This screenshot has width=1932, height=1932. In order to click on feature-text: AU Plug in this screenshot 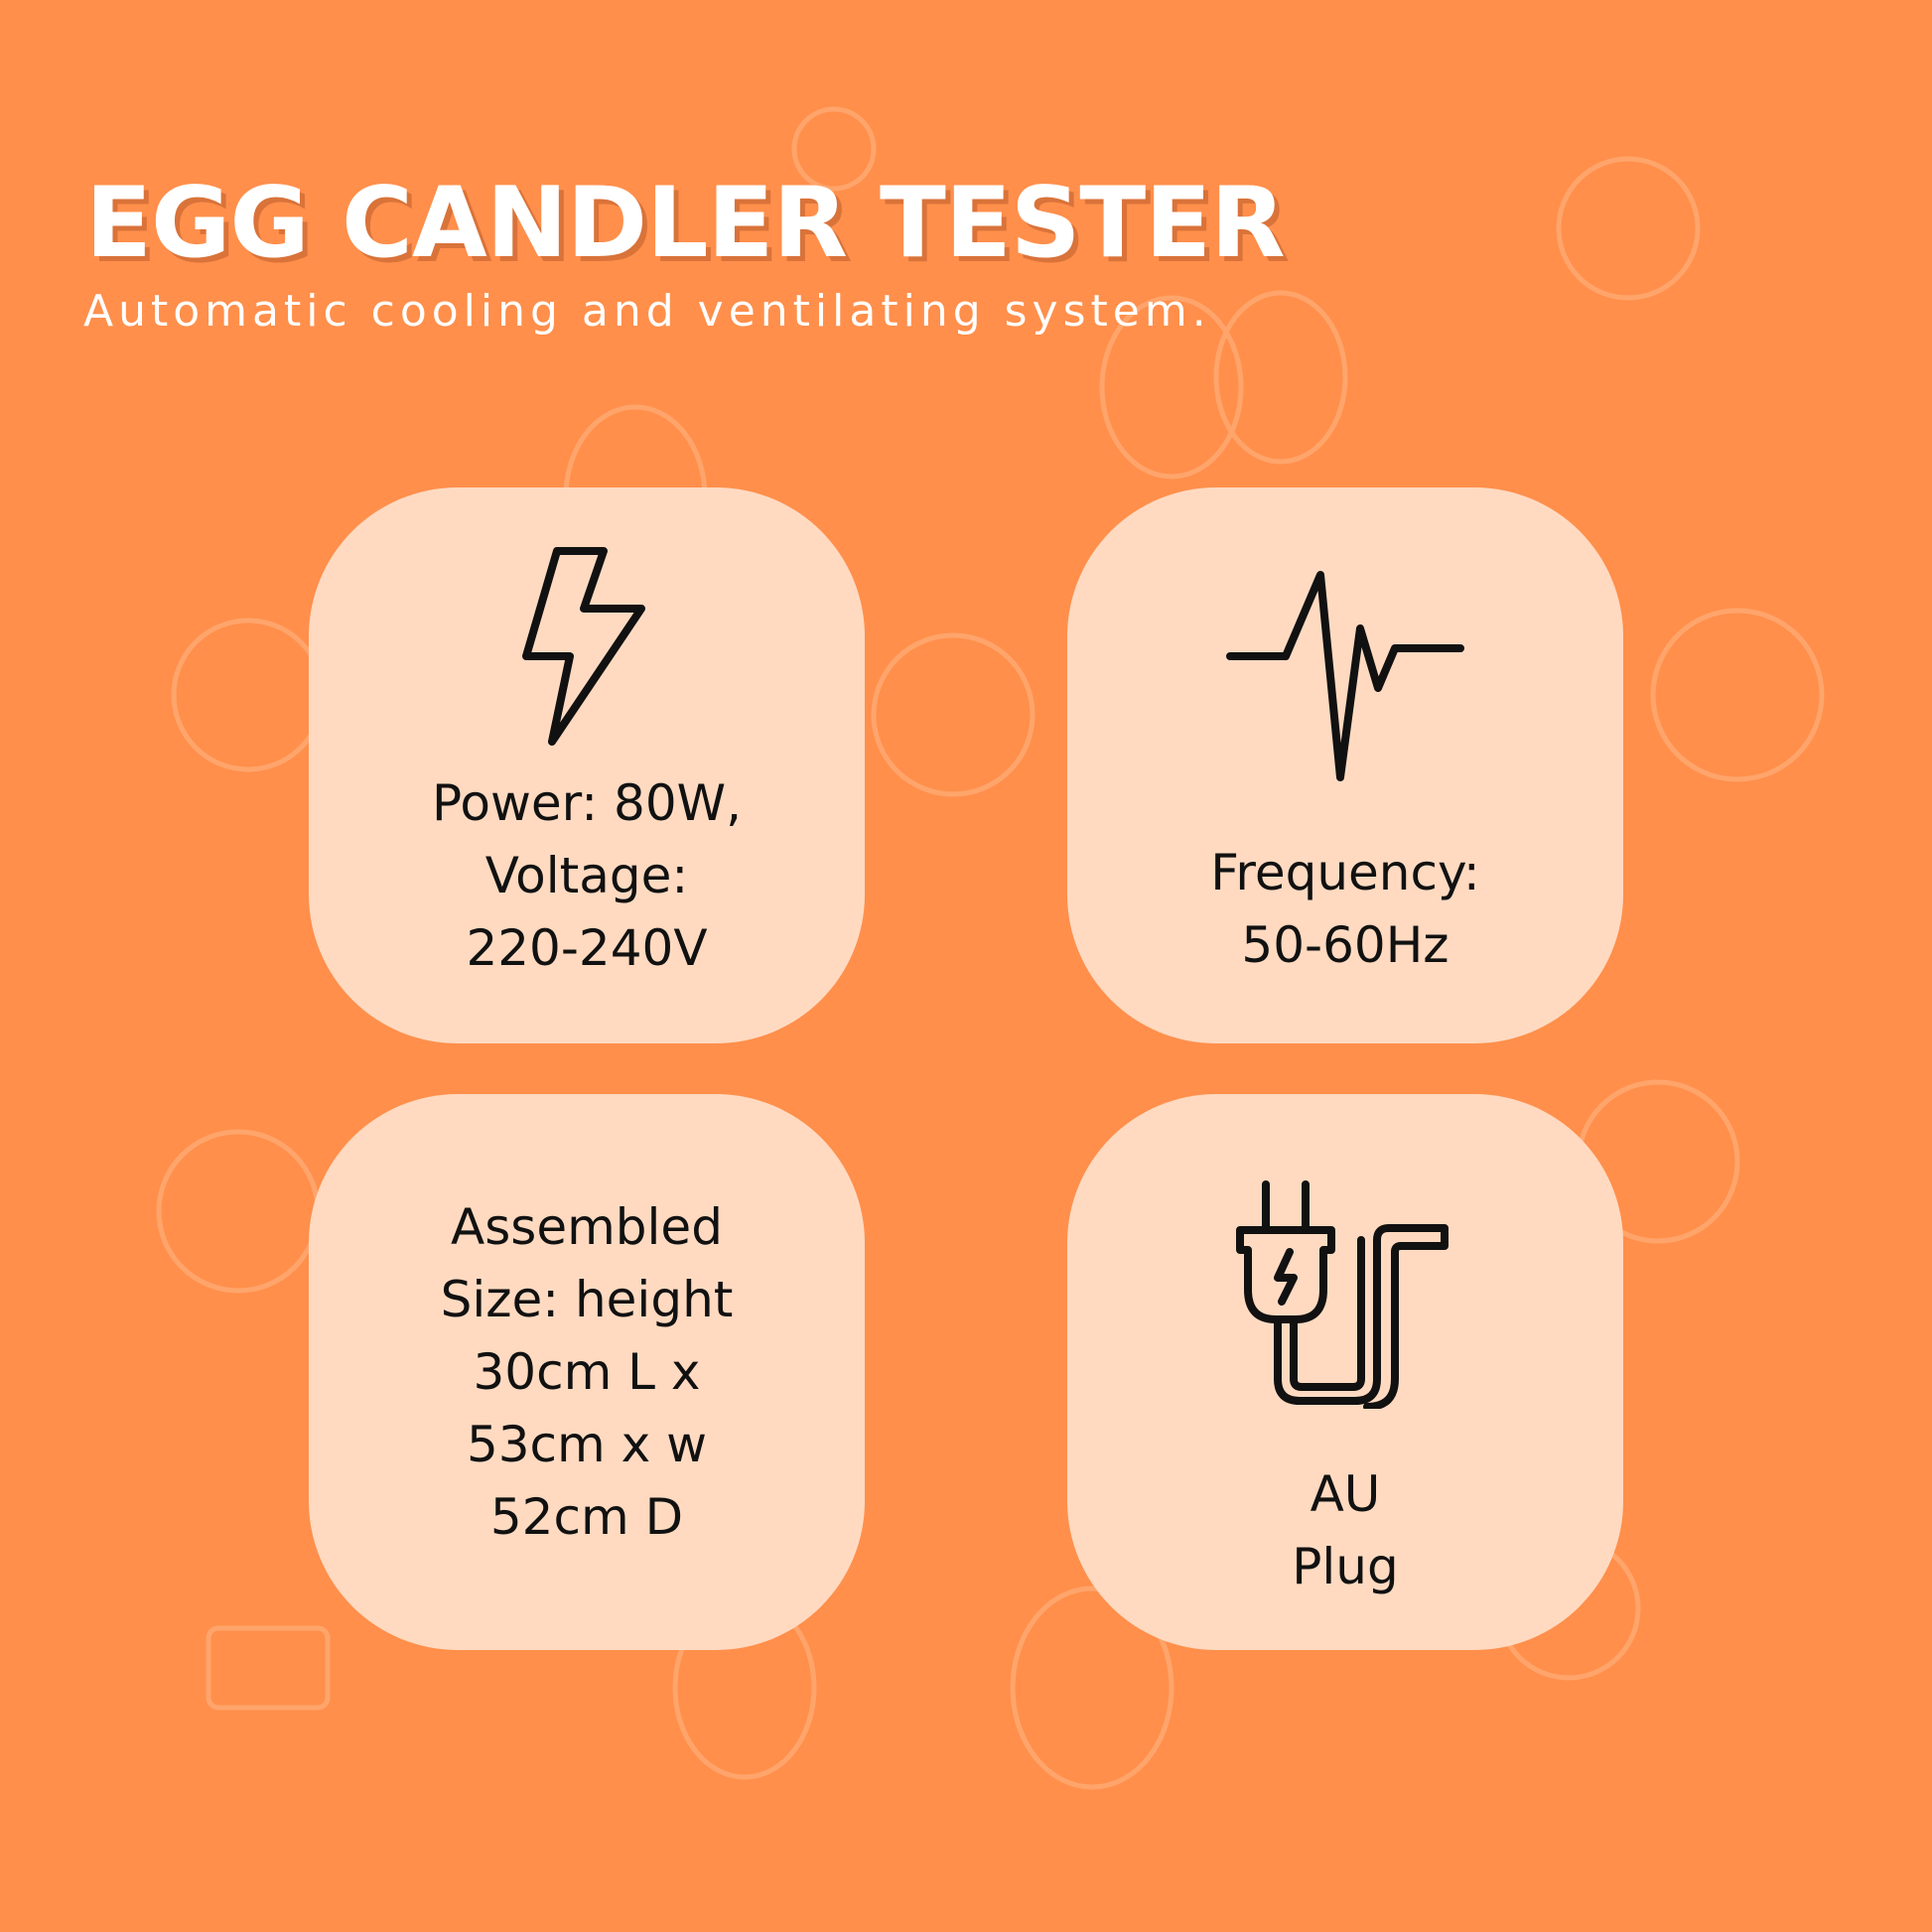, I will do `click(1345, 1530)`.